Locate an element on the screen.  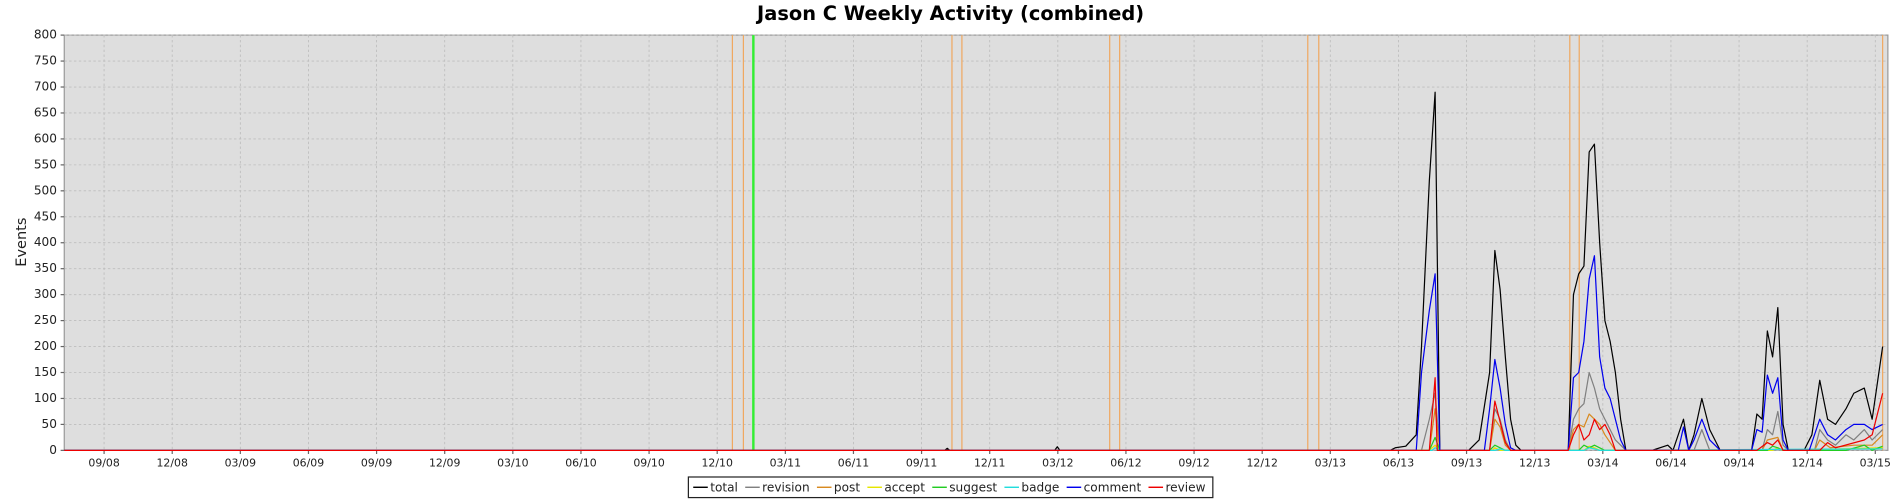
y-tick-label: 450 is located at coordinates (45, 216).